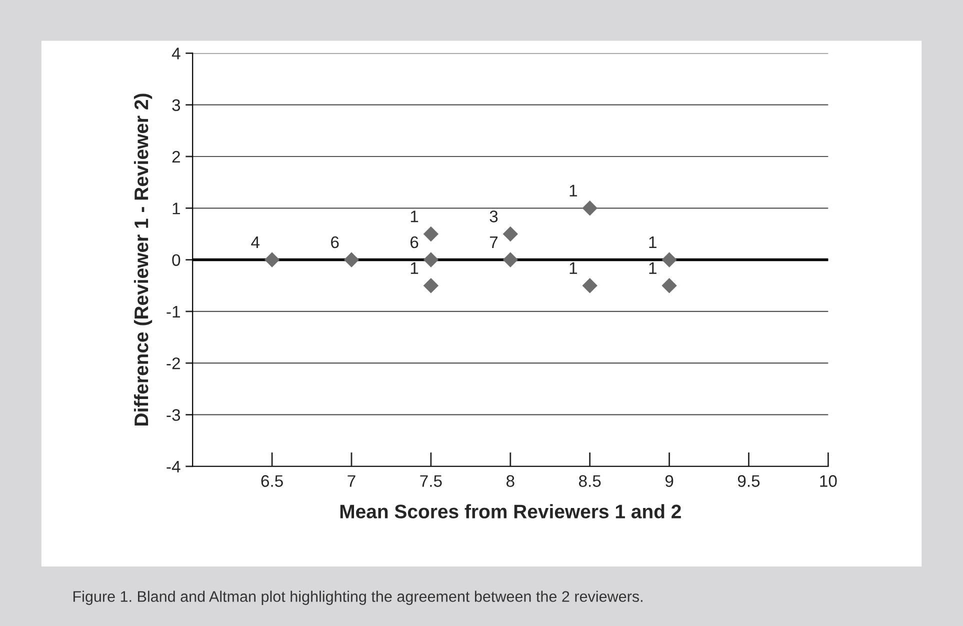  What do you see at coordinates (176, 156) in the screenshot?
I see `y-tick-label: 2` at bounding box center [176, 156].